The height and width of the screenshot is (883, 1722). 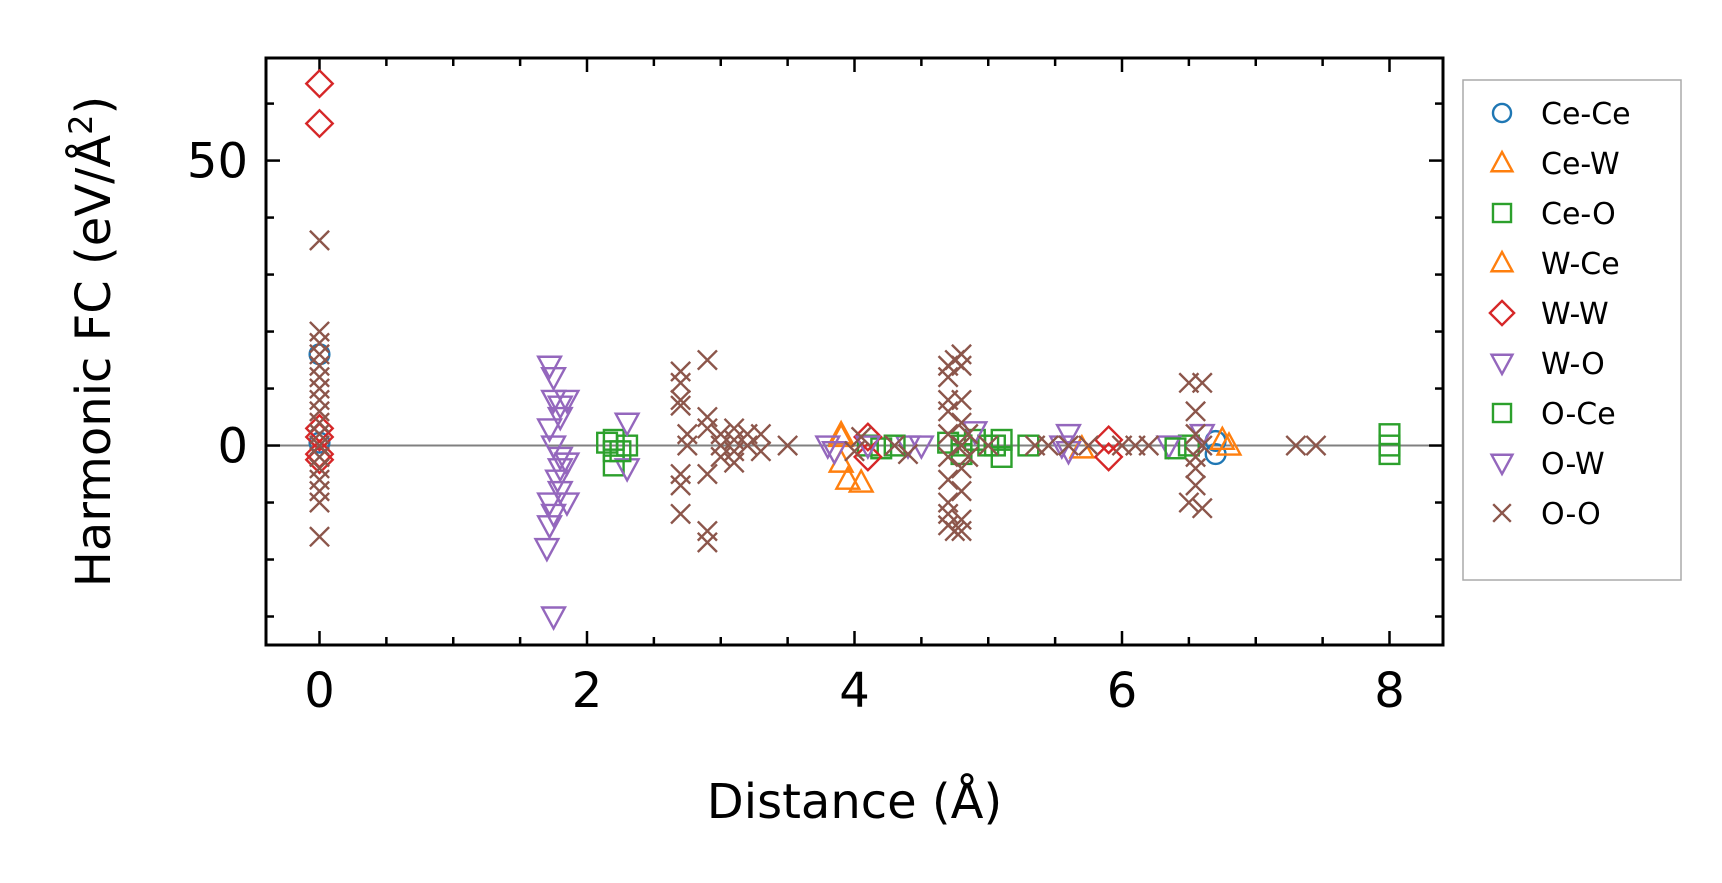 I want to click on legend-entry-w-o: W-O, so click(x=1547, y=364).